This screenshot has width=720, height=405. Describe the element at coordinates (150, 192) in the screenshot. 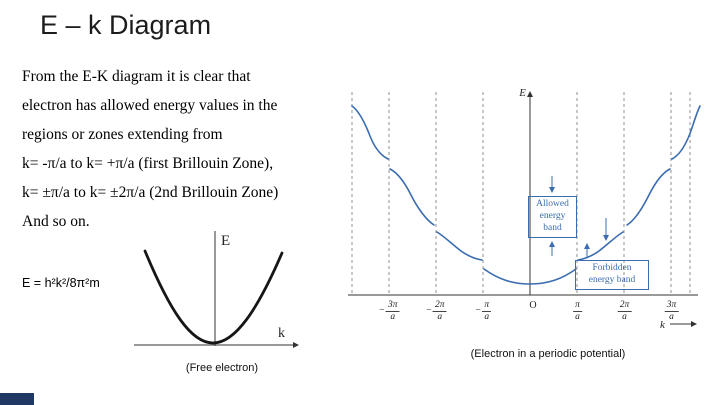

I see `body-line: k= ±π/a to k= ±2π/a (2nd Brillouin Zone)` at that location.